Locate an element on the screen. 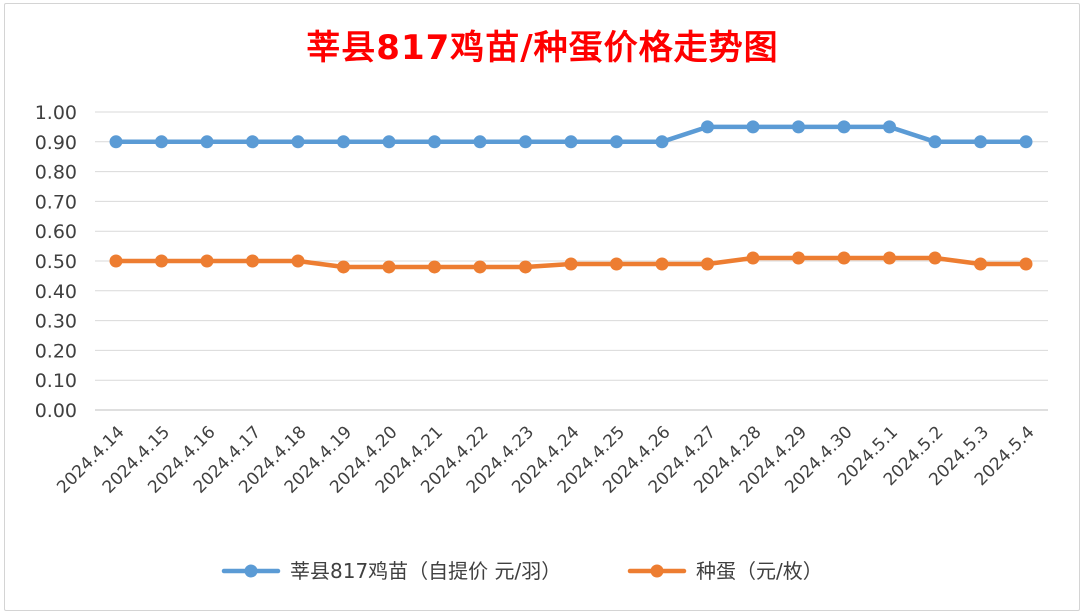 The height and width of the screenshot is (615, 1085). y-tick-label: 0.20 is located at coordinates (56, 351).